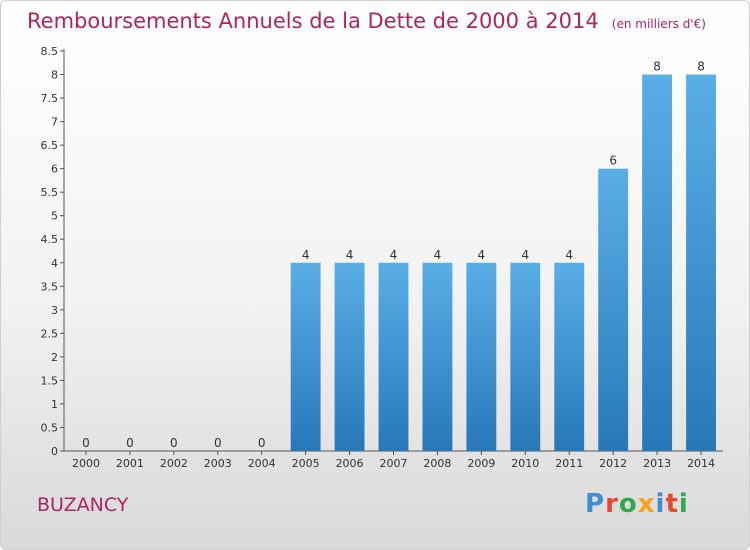 This screenshot has width=750, height=550. What do you see at coordinates (54, 310) in the screenshot?
I see `y-tick-label: 3` at bounding box center [54, 310].